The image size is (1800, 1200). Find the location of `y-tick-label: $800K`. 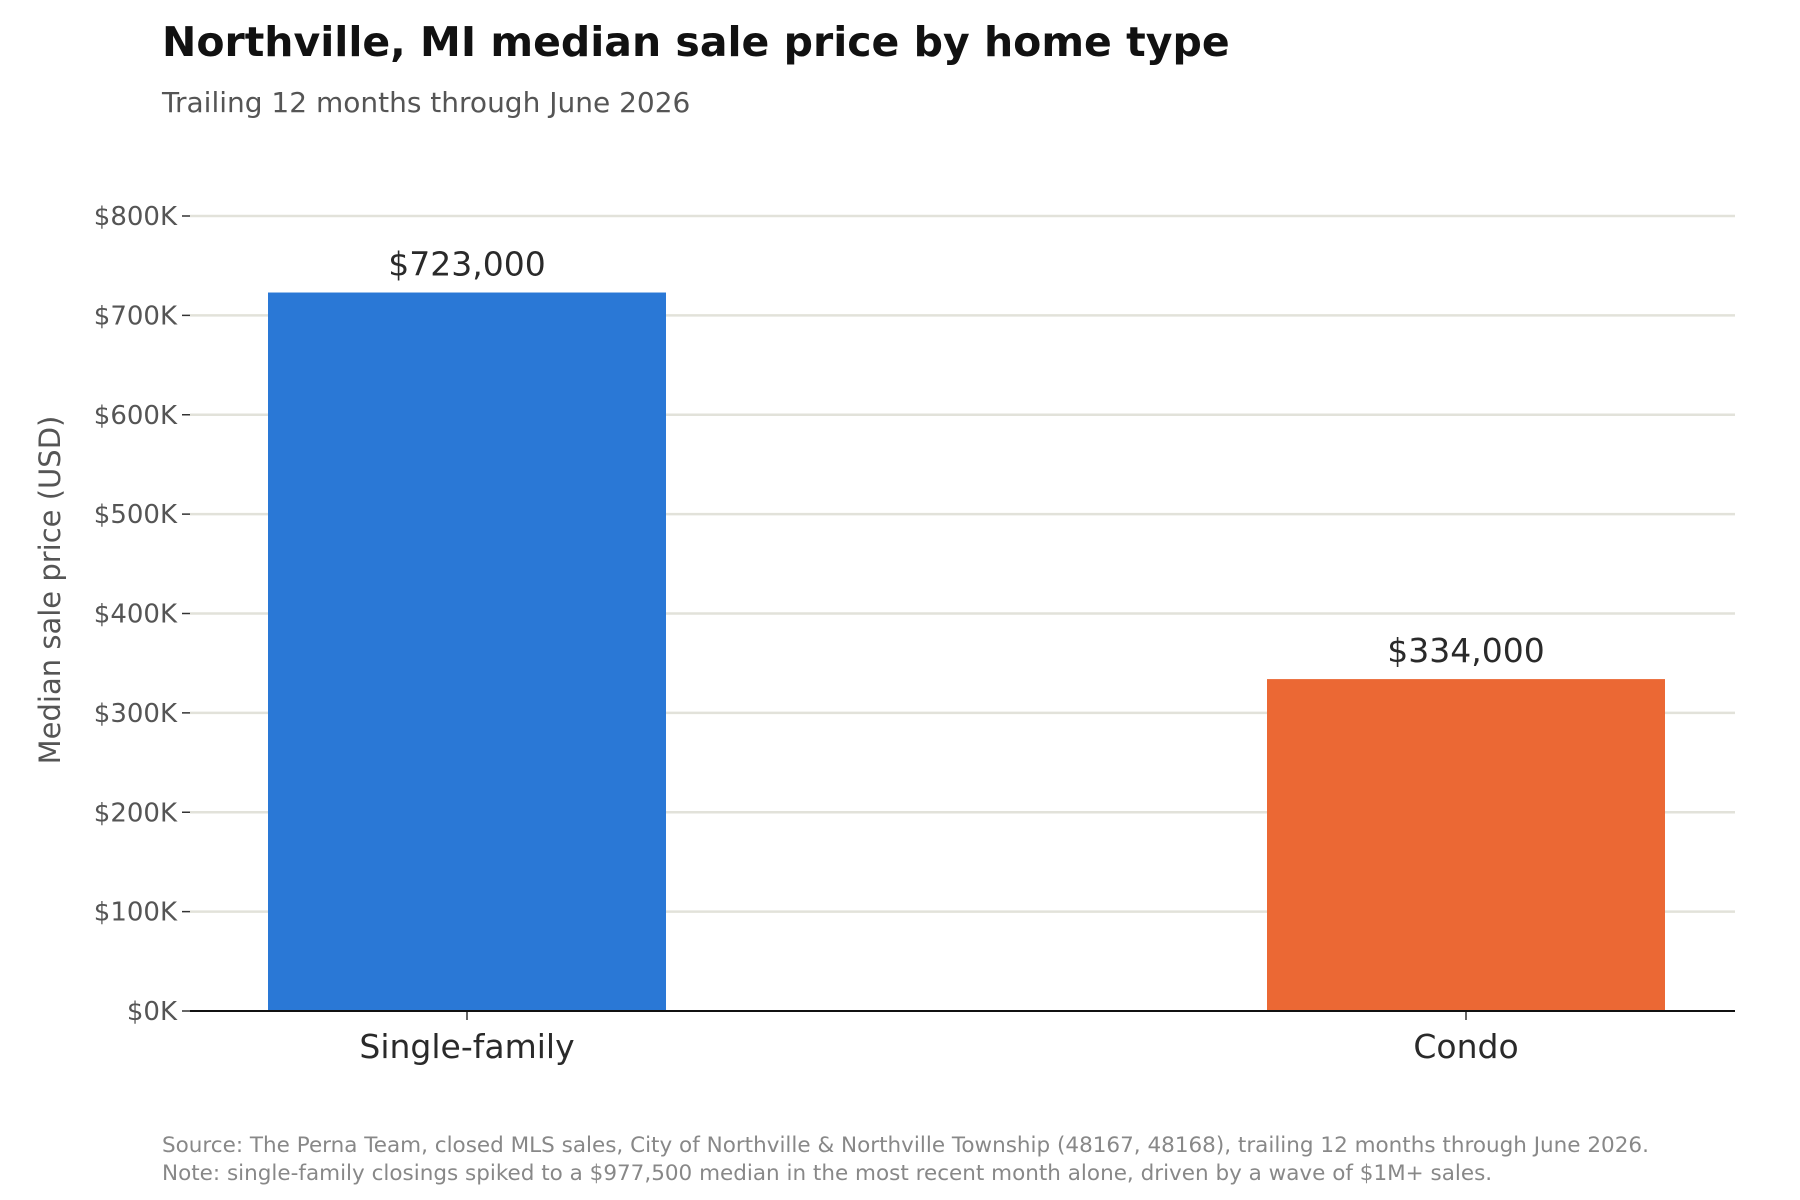

y-tick-label: $800K is located at coordinates (136, 217).